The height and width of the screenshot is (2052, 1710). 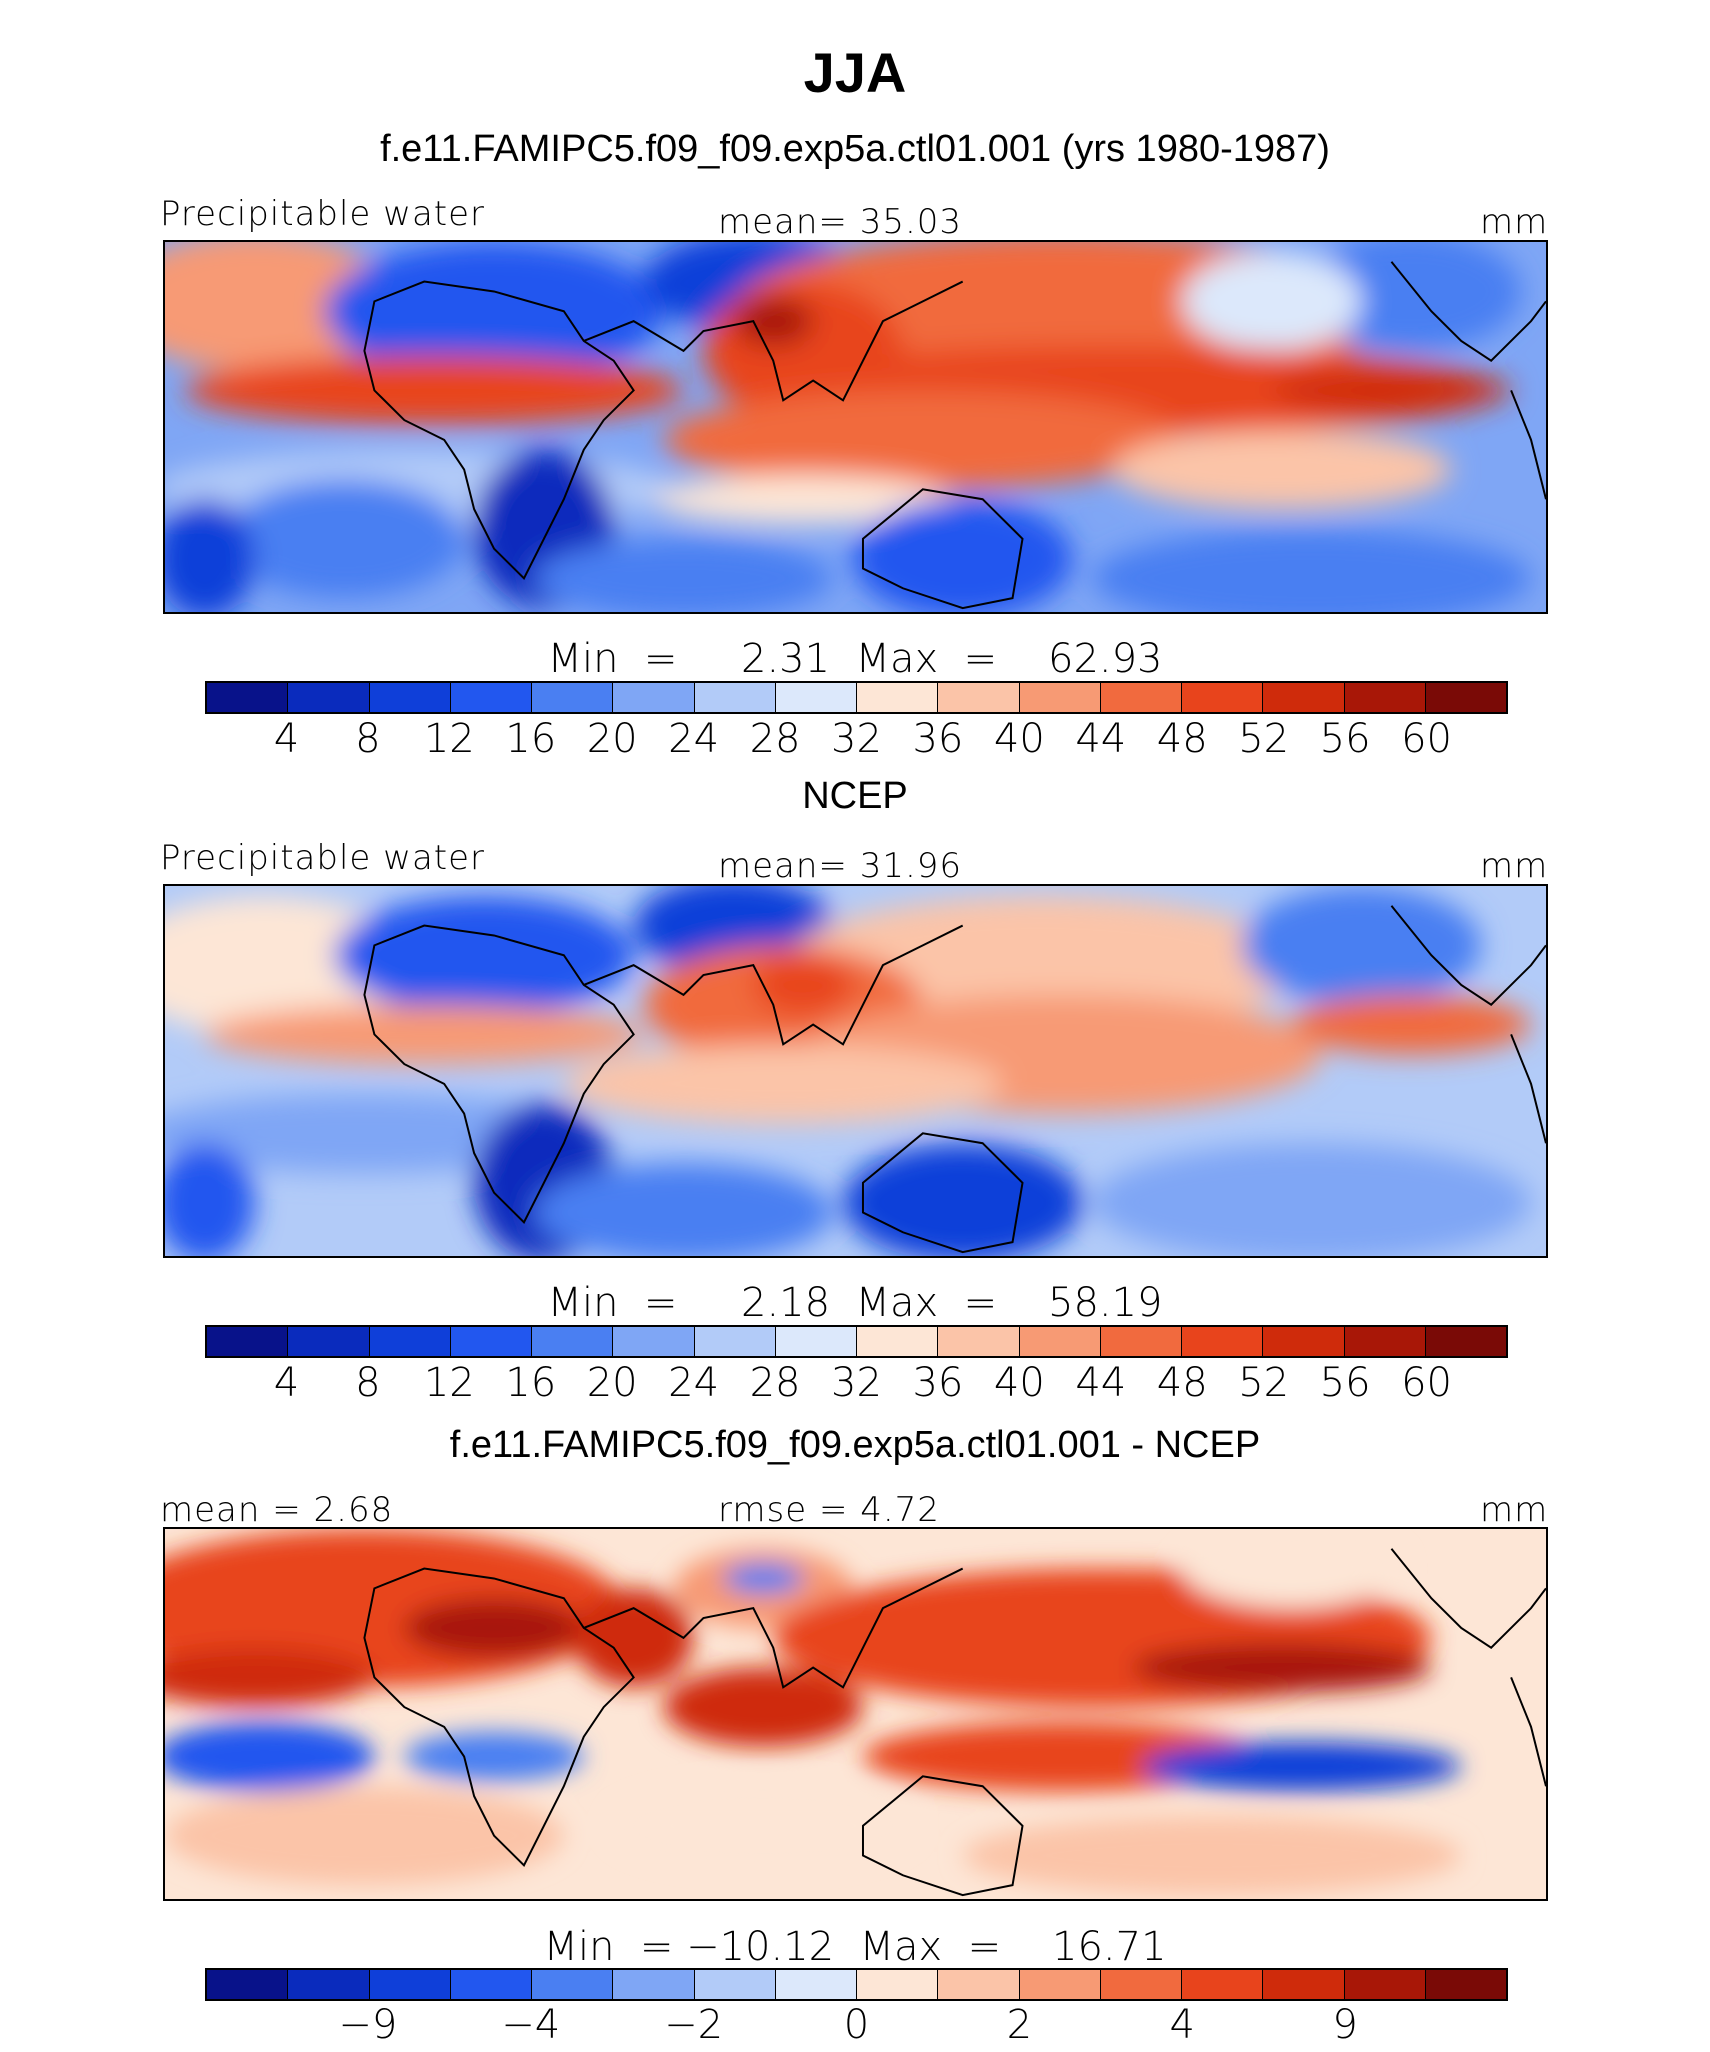 What do you see at coordinates (612, 1383) in the screenshot?
I see `panel2-colorbar-tick-label: 20` at bounding box center [612, 1383].